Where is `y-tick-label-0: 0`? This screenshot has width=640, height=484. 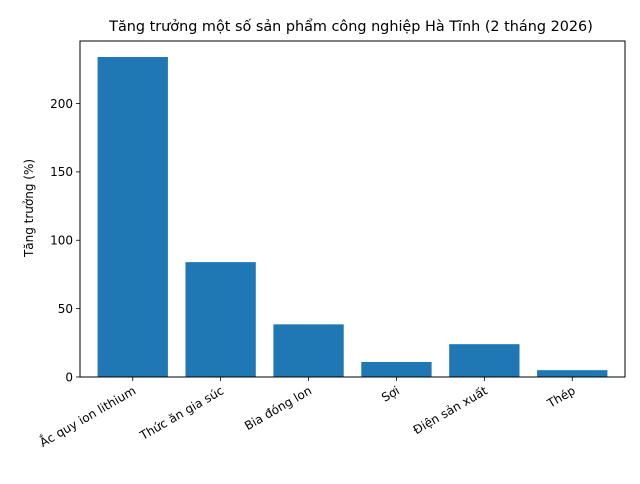 y-tick-label-0: 0 is located at coordinates (69, 377).